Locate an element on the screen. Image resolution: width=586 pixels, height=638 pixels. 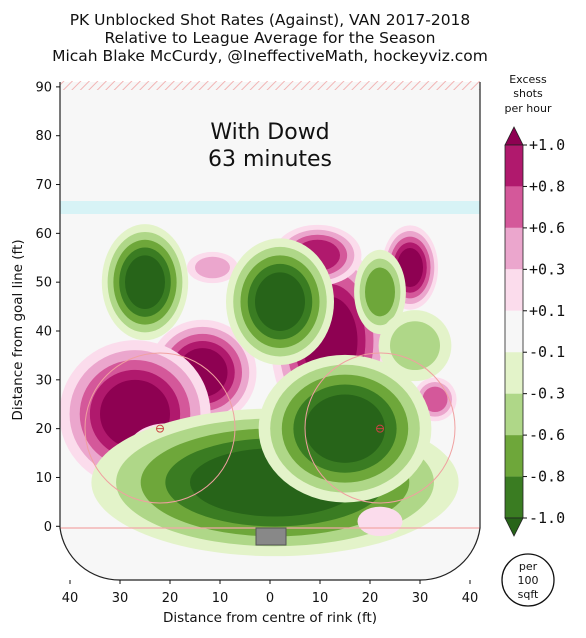
colorbar-title-2: shots is located at coordinates (528, 93).